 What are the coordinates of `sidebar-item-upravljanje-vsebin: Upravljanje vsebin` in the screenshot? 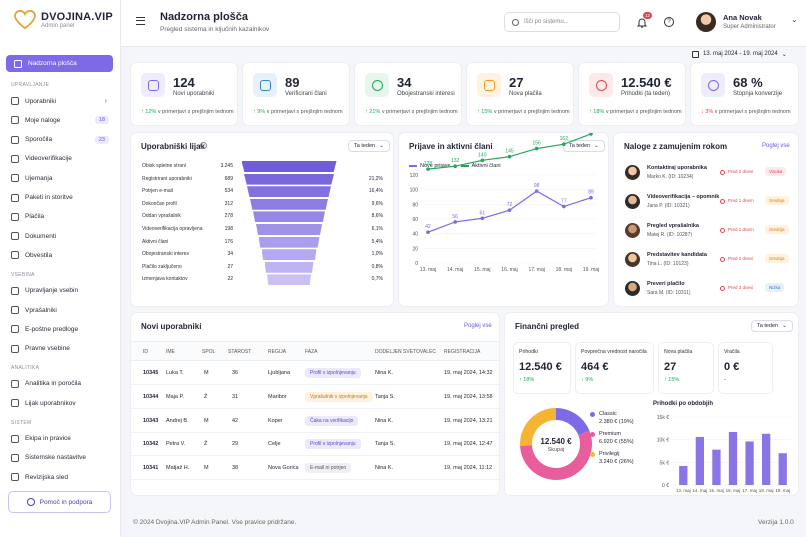 It's located at (62, 291).